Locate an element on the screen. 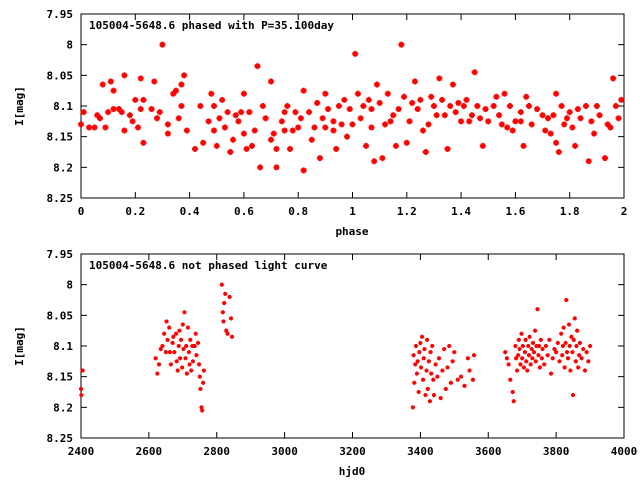 This screenshot has width=640, height=480. phased-x-axis-label: phase is located at coordinates (351, 231).